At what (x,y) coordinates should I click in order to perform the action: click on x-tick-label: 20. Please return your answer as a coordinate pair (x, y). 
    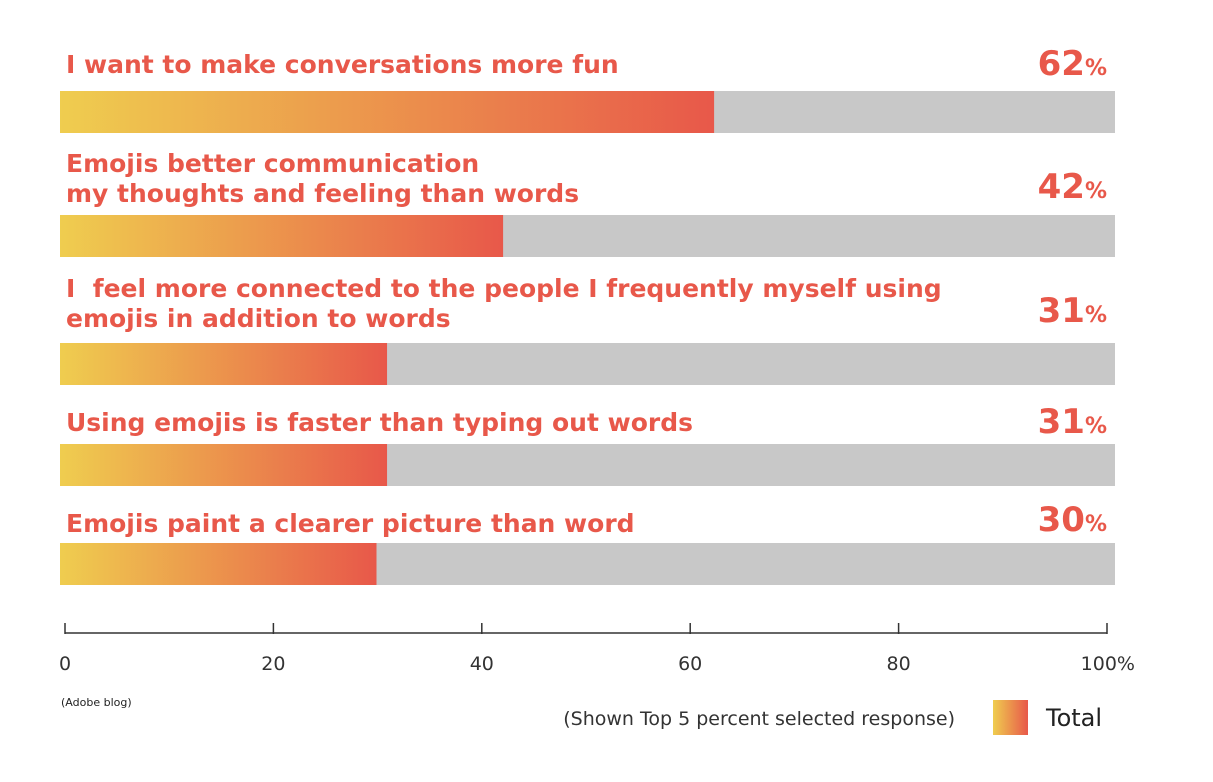
    Looking at the image, I should click on (273, 664).